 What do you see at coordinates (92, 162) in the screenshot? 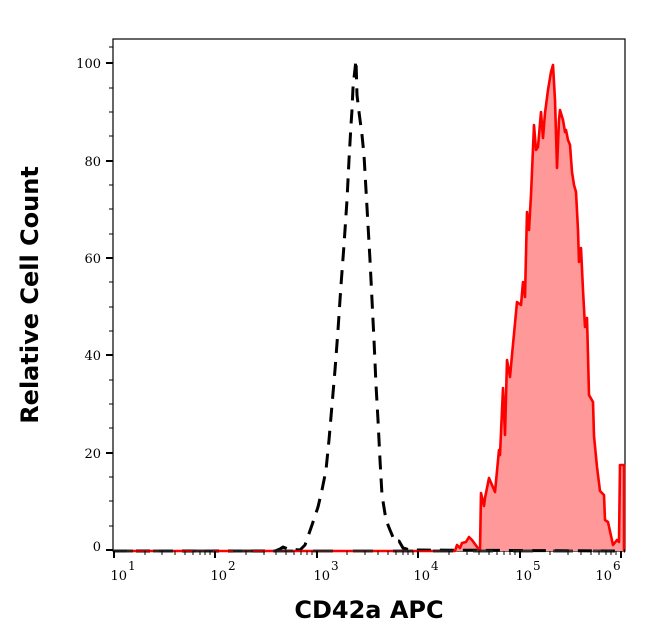
I see `y-tick-label-80: 80` at bounding box center [92, 162].